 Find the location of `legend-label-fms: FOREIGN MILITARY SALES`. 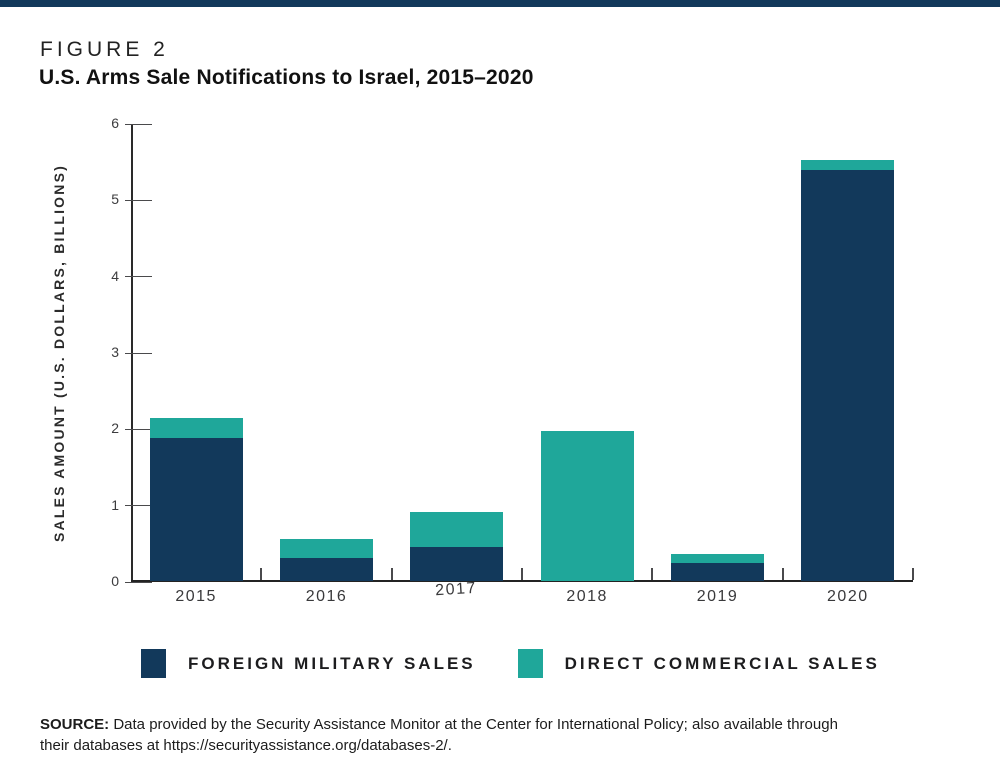

legend-label-fms: FOREIGN MILITARY SALES is located at coordinates (332, 663).